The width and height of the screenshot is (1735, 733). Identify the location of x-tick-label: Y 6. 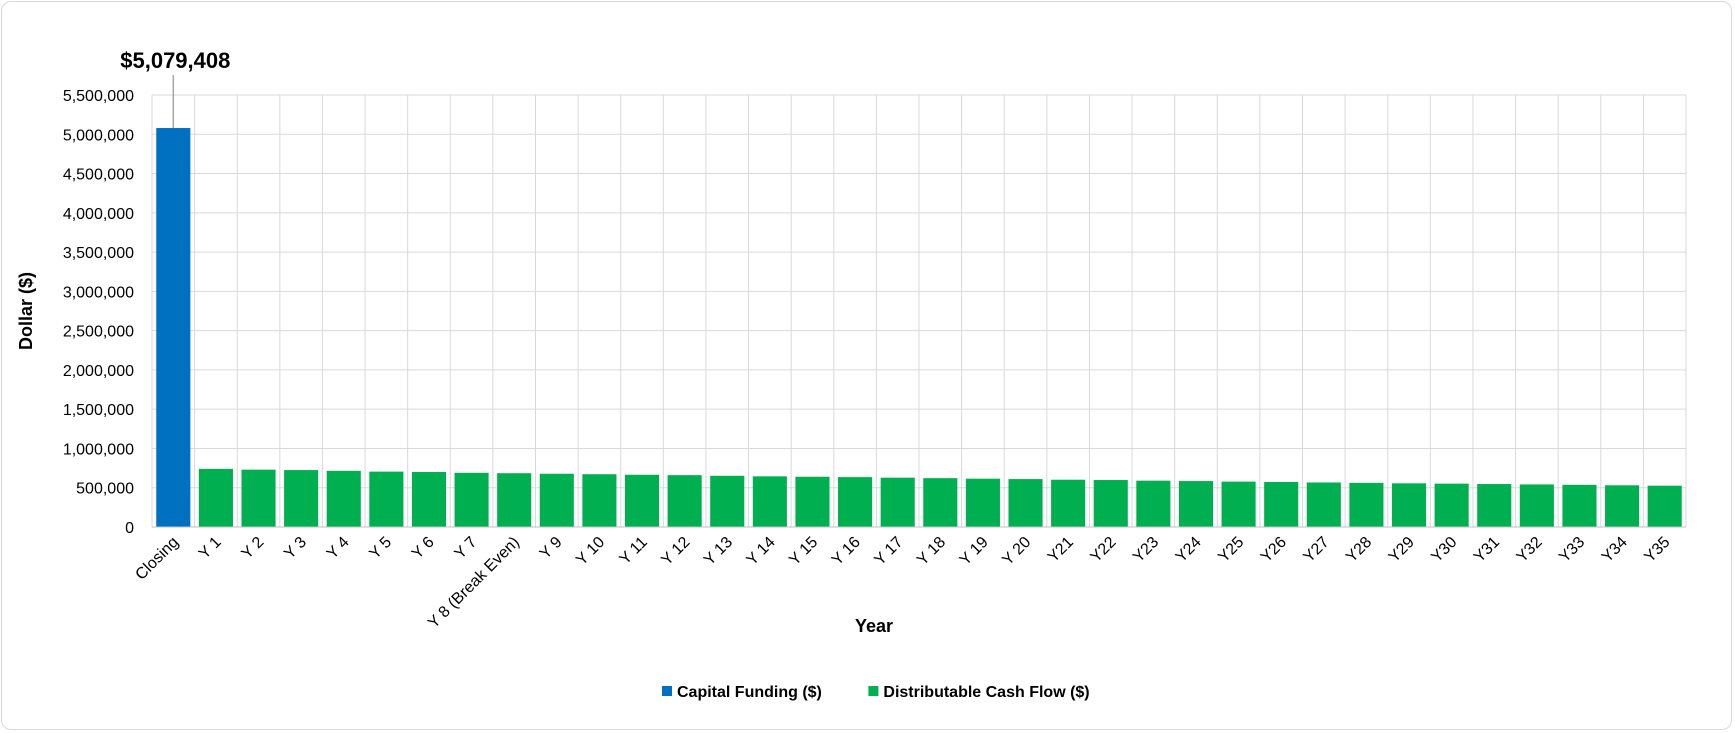
(423, 548).